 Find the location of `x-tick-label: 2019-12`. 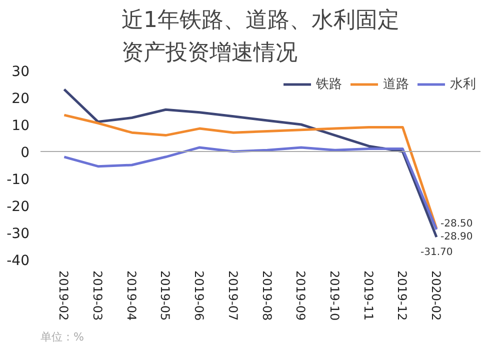

x-tick-label: 2019-12 is located at coordinates (402, 295).